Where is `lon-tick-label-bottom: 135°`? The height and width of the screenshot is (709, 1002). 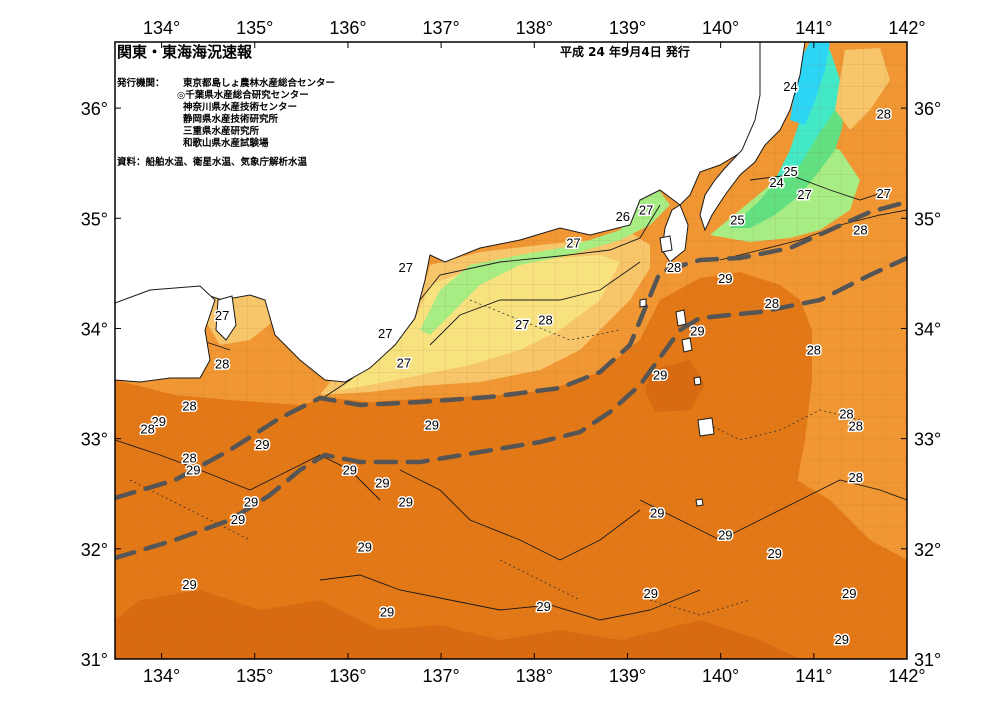 lon-tick-label-bottom: 135° is located at coordinates (254, 676).